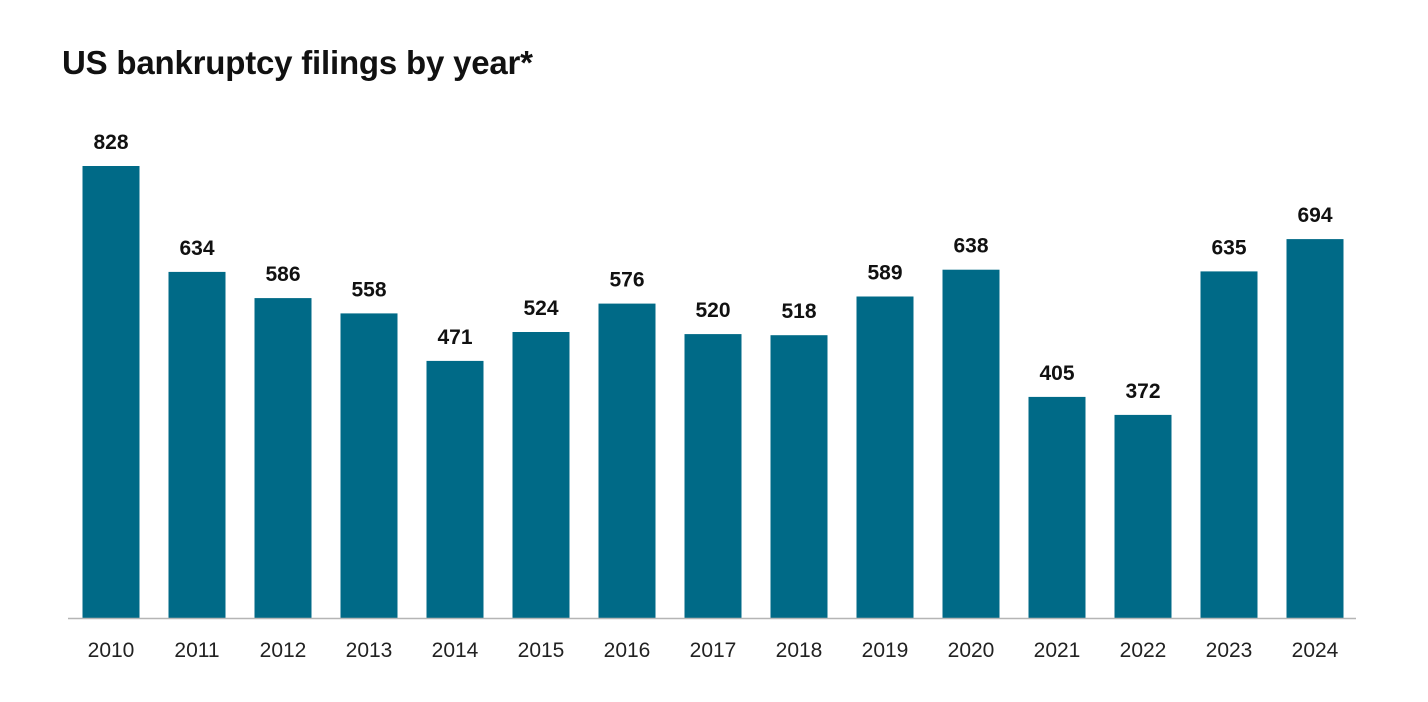 The image size is (1428, 702). What do you see at coordinates (1057, 507) in the screenshot?
I see `bar-2021` at bounding box center [1057, 507].